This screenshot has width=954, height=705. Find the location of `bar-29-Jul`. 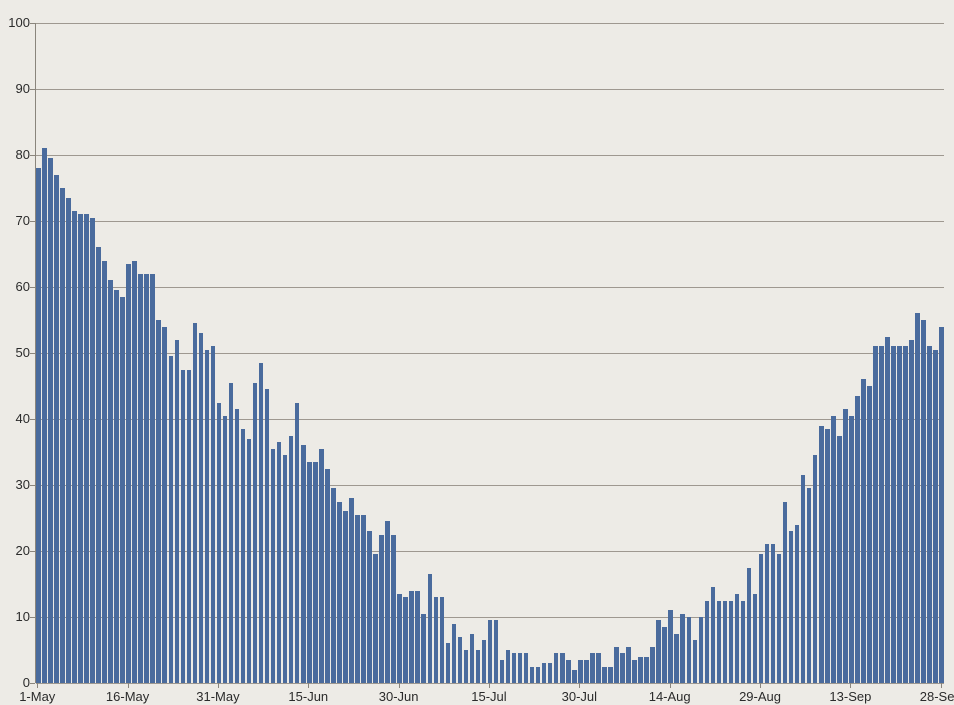

bar-29-Jul is located at coordinates (574, 676).